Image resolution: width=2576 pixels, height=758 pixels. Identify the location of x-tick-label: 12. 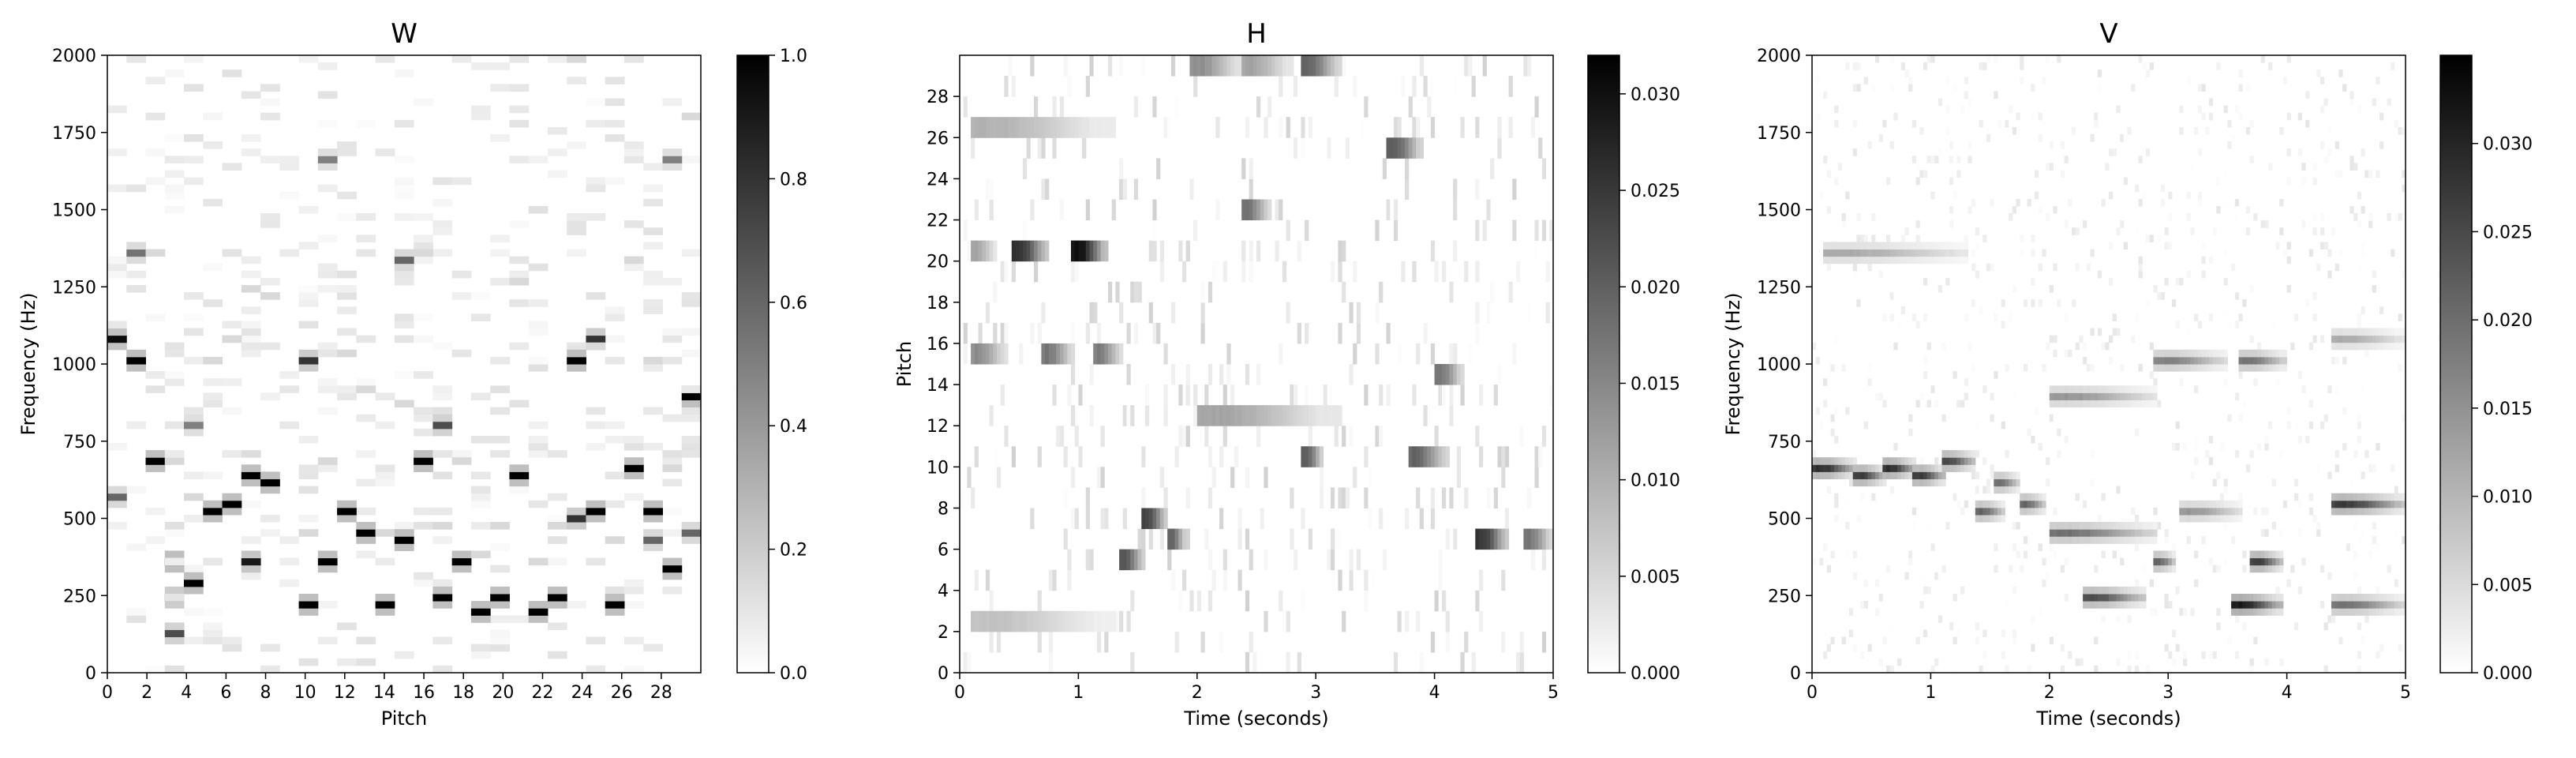
(345, 693).